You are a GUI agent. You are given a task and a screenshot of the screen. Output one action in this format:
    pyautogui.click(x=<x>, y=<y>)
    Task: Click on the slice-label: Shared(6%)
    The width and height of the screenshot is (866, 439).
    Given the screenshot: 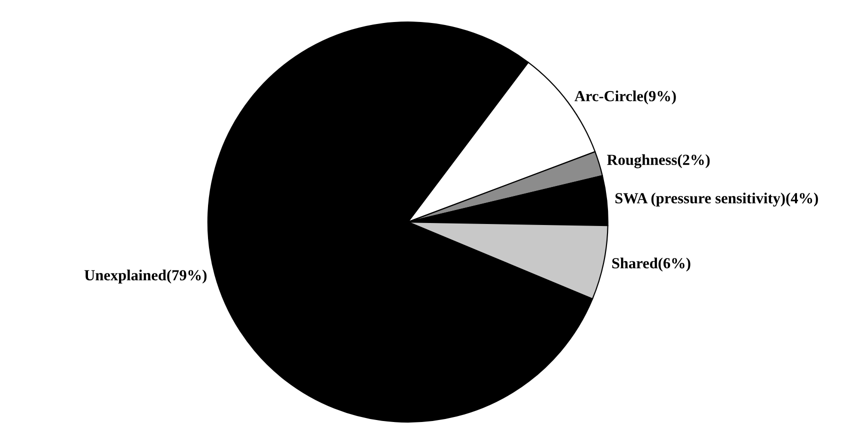 What is the action you would take?
    pyautogui.click(x=651, y=265)
    